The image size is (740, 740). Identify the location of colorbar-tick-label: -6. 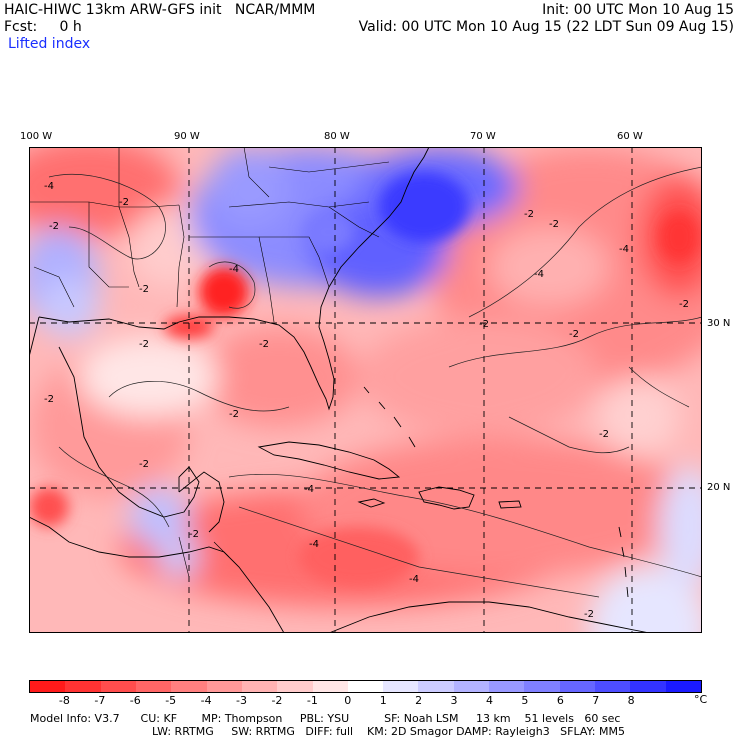
(135, 700).